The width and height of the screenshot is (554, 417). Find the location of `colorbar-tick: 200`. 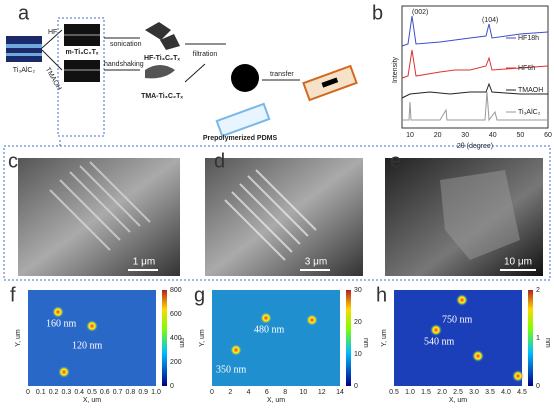

colorbar-tick: 200 is located at coordinates (176, 362).